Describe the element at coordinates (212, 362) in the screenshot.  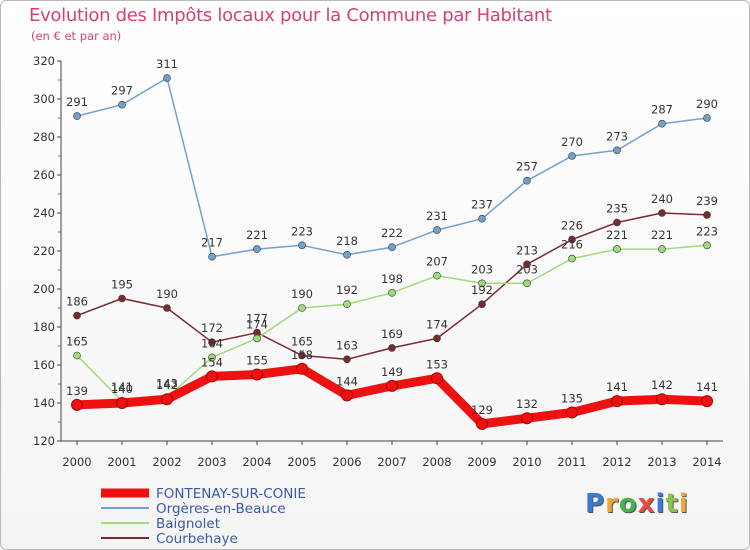
I see `data-label: 154` at that location.